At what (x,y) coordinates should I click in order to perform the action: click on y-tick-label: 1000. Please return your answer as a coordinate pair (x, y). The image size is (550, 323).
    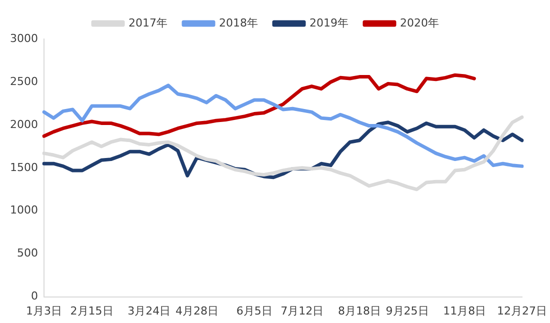
    Looking at the image, I should click on (24, 210).